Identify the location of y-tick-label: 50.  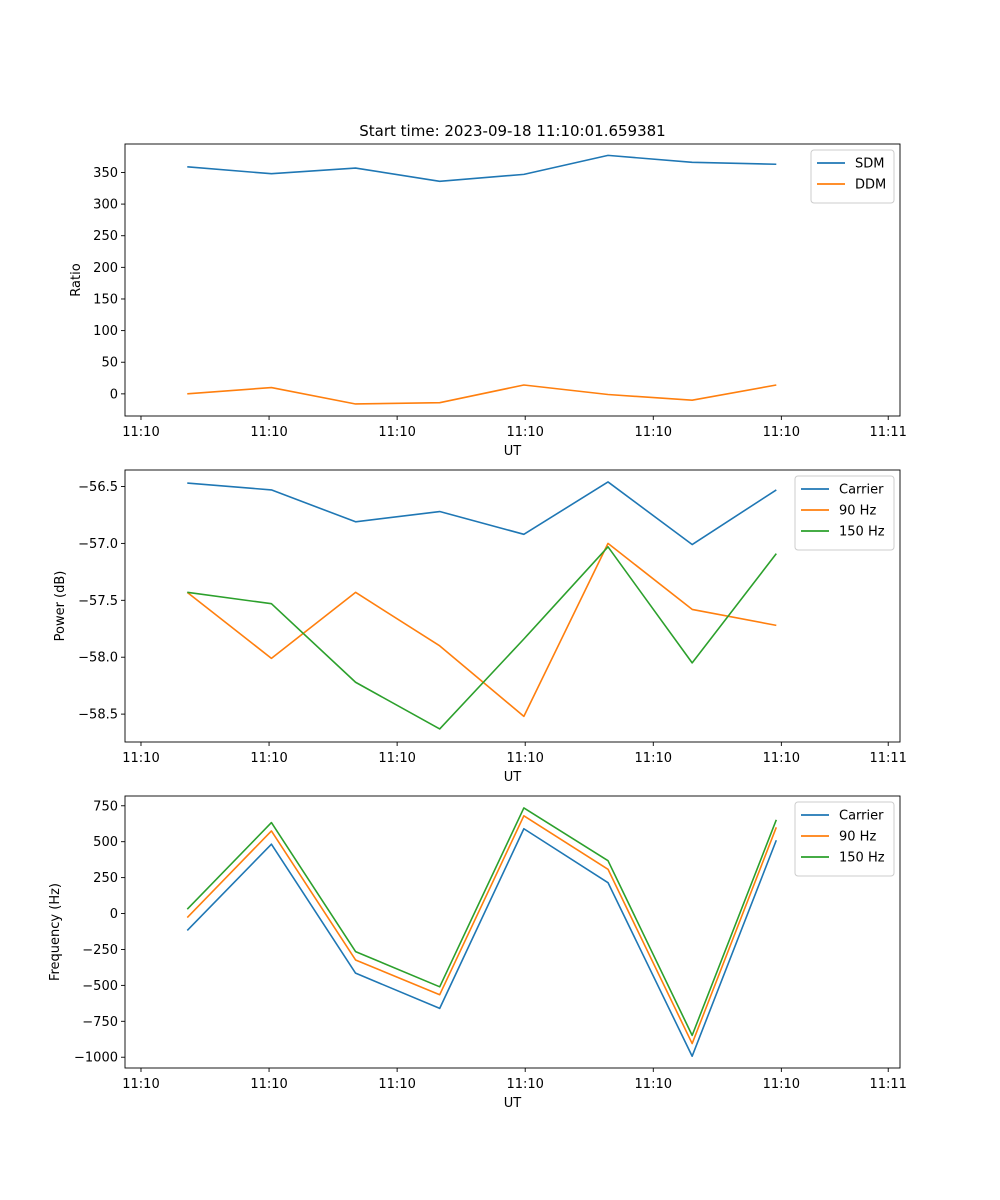
(109, 363).